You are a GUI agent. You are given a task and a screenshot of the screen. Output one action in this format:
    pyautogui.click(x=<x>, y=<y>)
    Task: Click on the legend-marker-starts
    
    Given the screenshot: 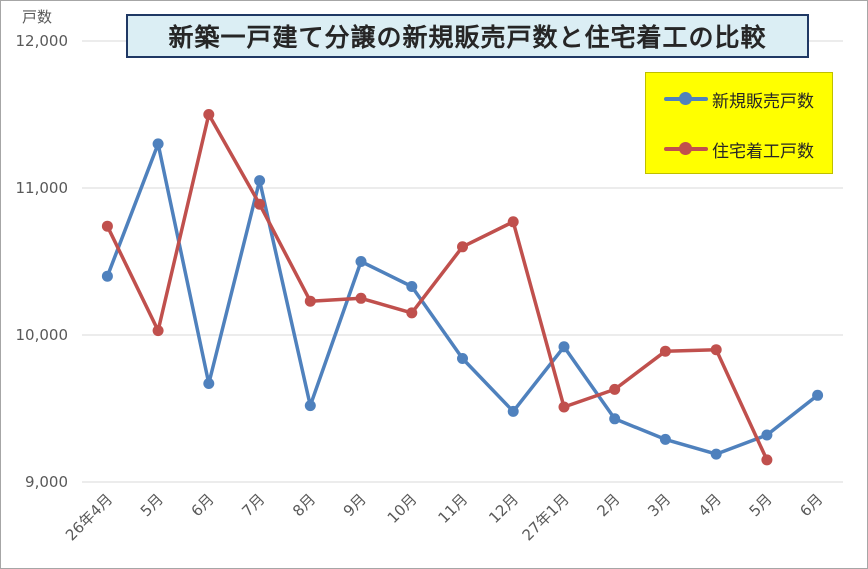 What is the action you would take?
    pyautogui.click(x=685, y=148)
    